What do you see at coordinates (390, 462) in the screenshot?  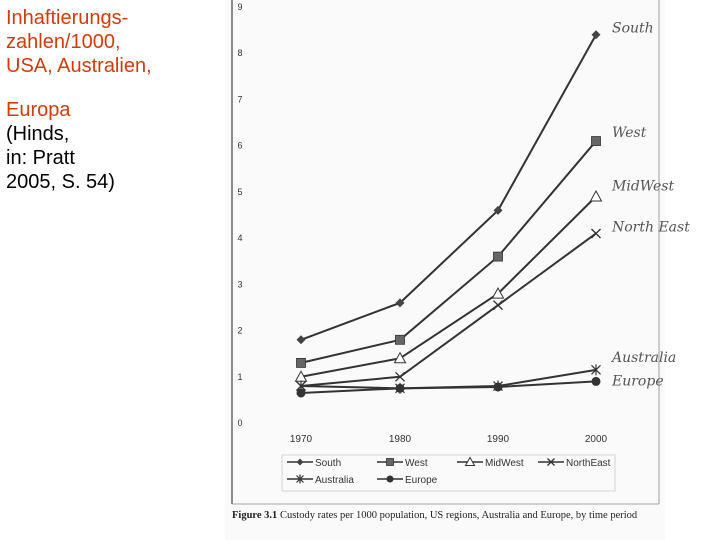 I see `legend-marker-west` at bounding box center [390, 462].